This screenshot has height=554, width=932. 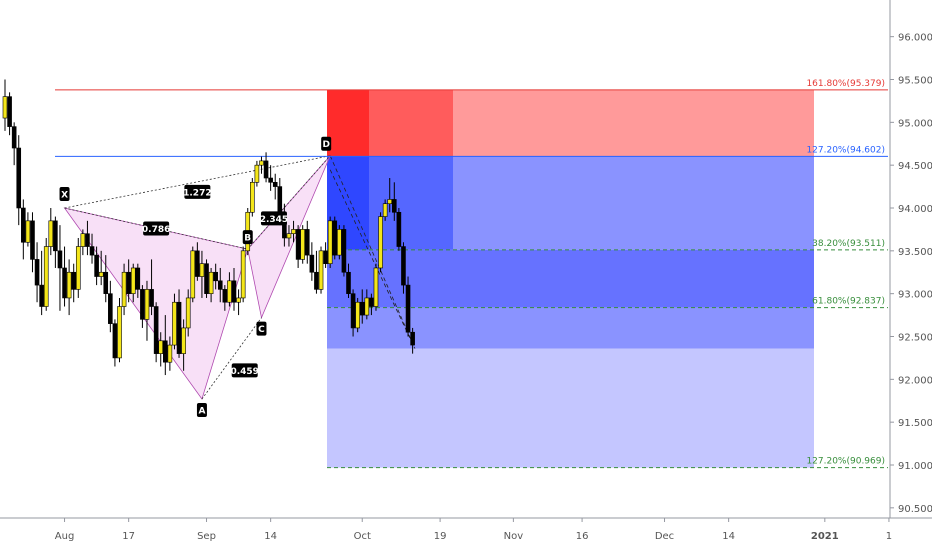 What do you see at coordinates (197, 193) in the screenshot?
I see `ratio-1-272-label-text: 1.272` at bounding box center [197, 193].